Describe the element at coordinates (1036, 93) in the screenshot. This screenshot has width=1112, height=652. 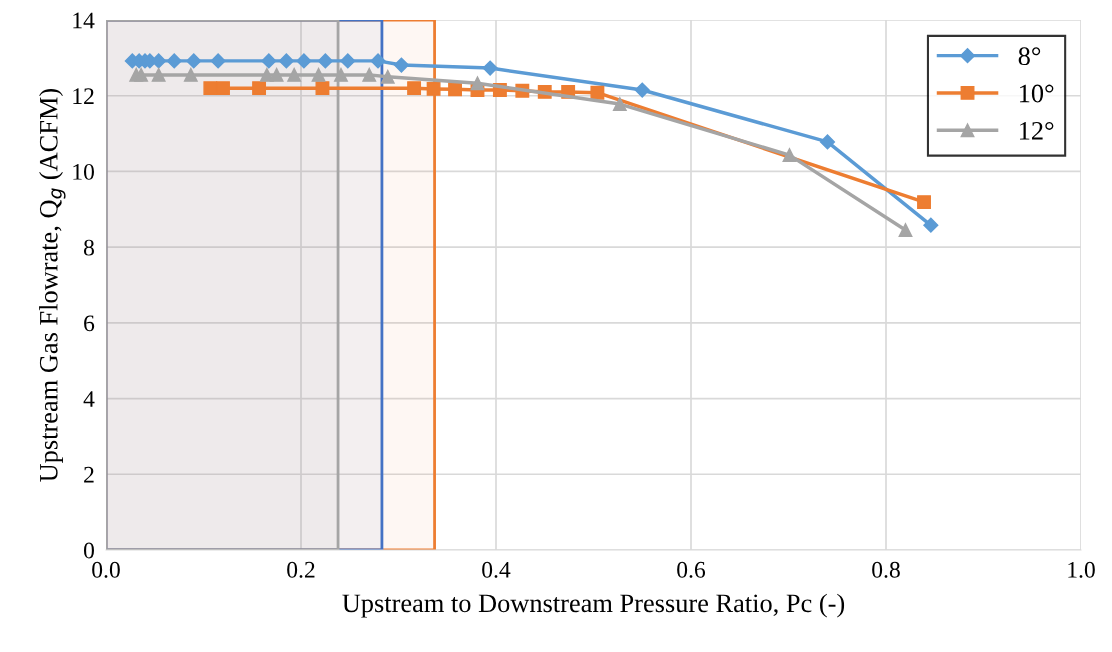
I see `legend-label: 10°` at that location.